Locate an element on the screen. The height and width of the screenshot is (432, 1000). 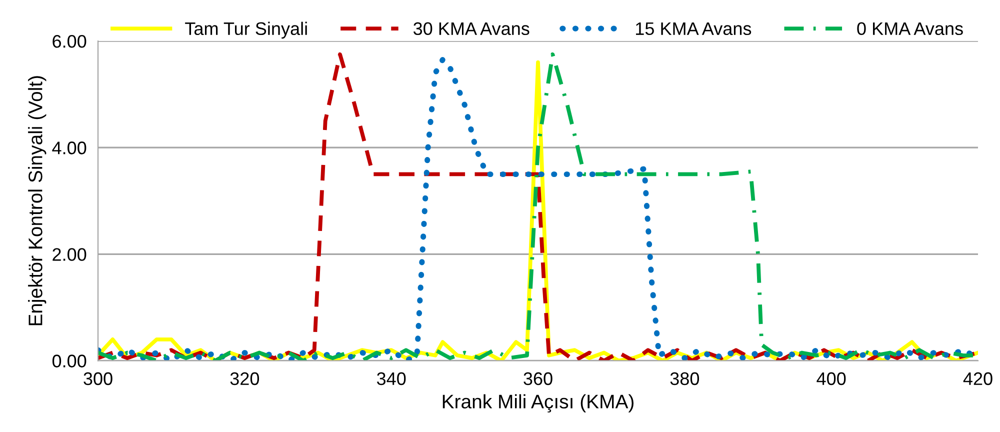
legend-label: 0 KMA Avans is located at coordinates (910, 29).